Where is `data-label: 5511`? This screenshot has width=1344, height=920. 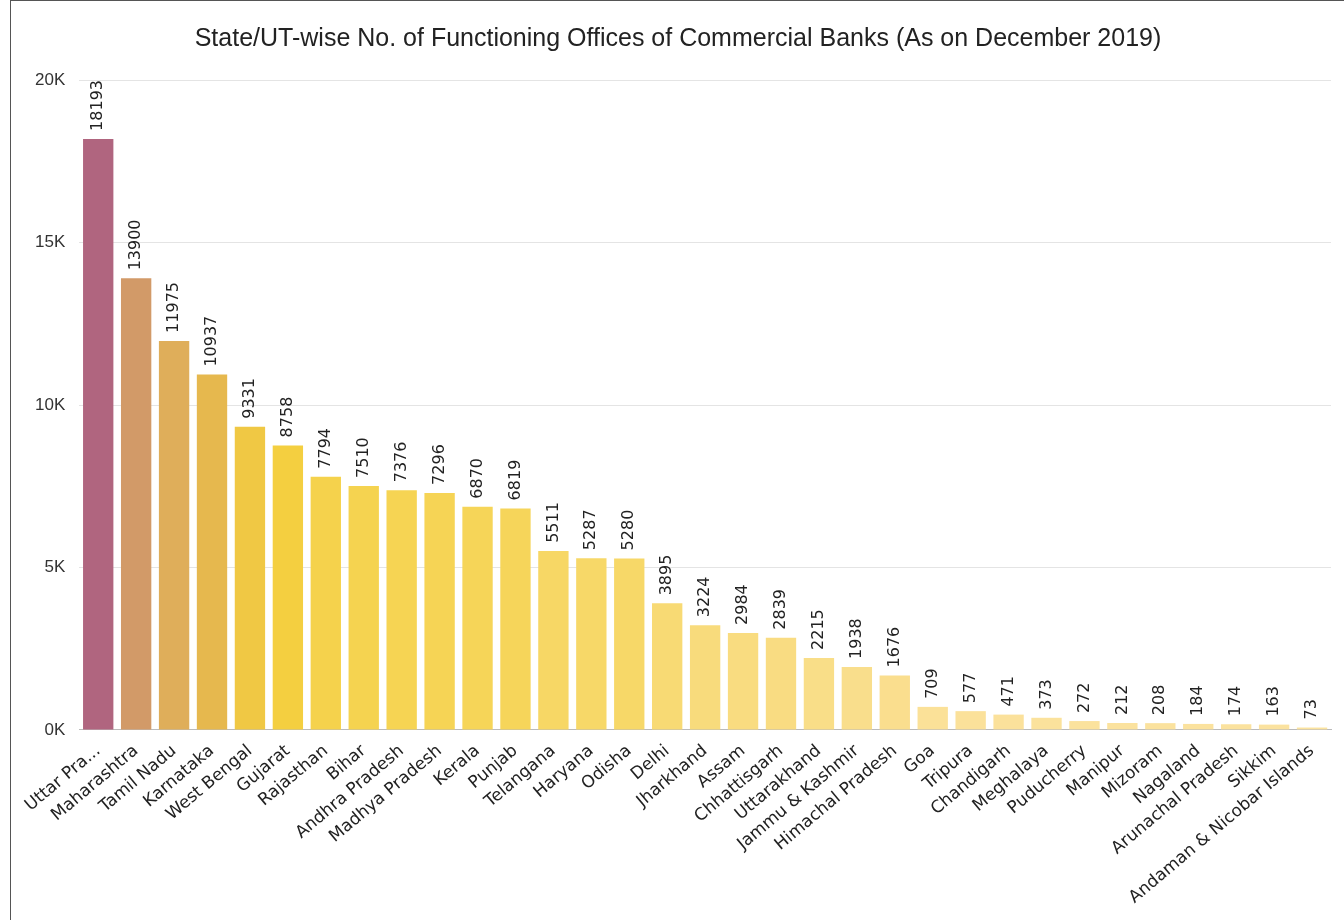
data-label: 5511 is located at coordinates (552, 522).